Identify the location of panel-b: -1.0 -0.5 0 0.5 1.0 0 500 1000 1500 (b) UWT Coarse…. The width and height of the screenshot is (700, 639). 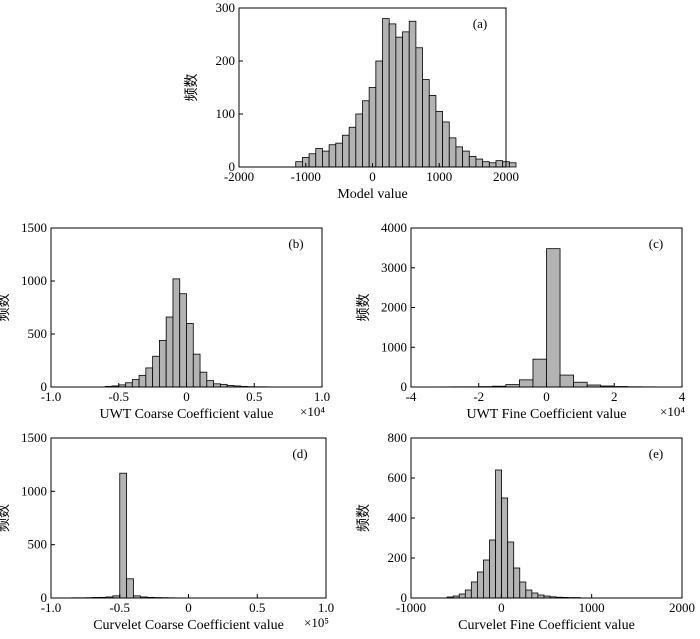
(165, 321).